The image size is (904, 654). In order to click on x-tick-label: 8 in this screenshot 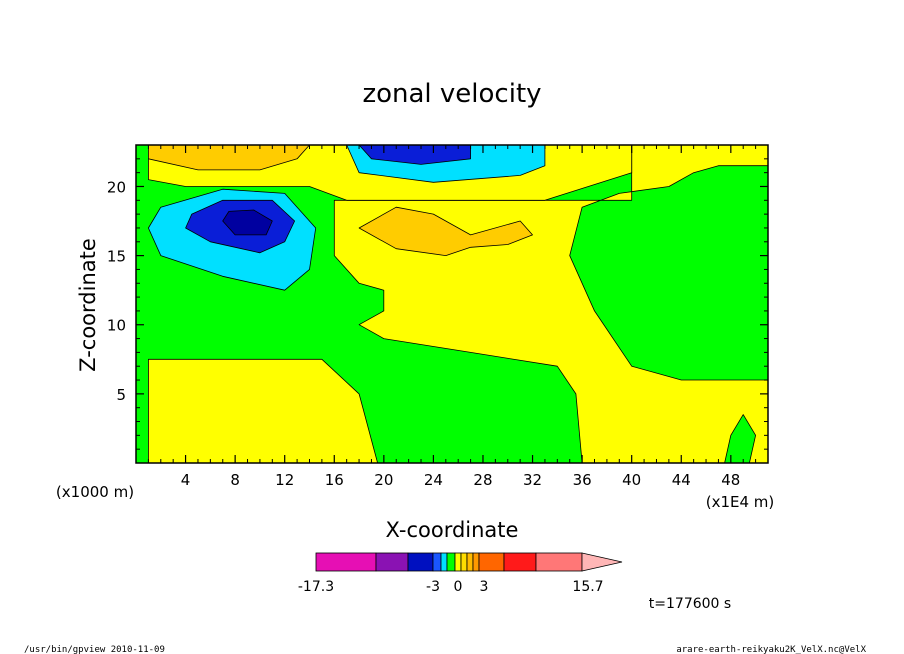, I will do `click(235, 480)`.